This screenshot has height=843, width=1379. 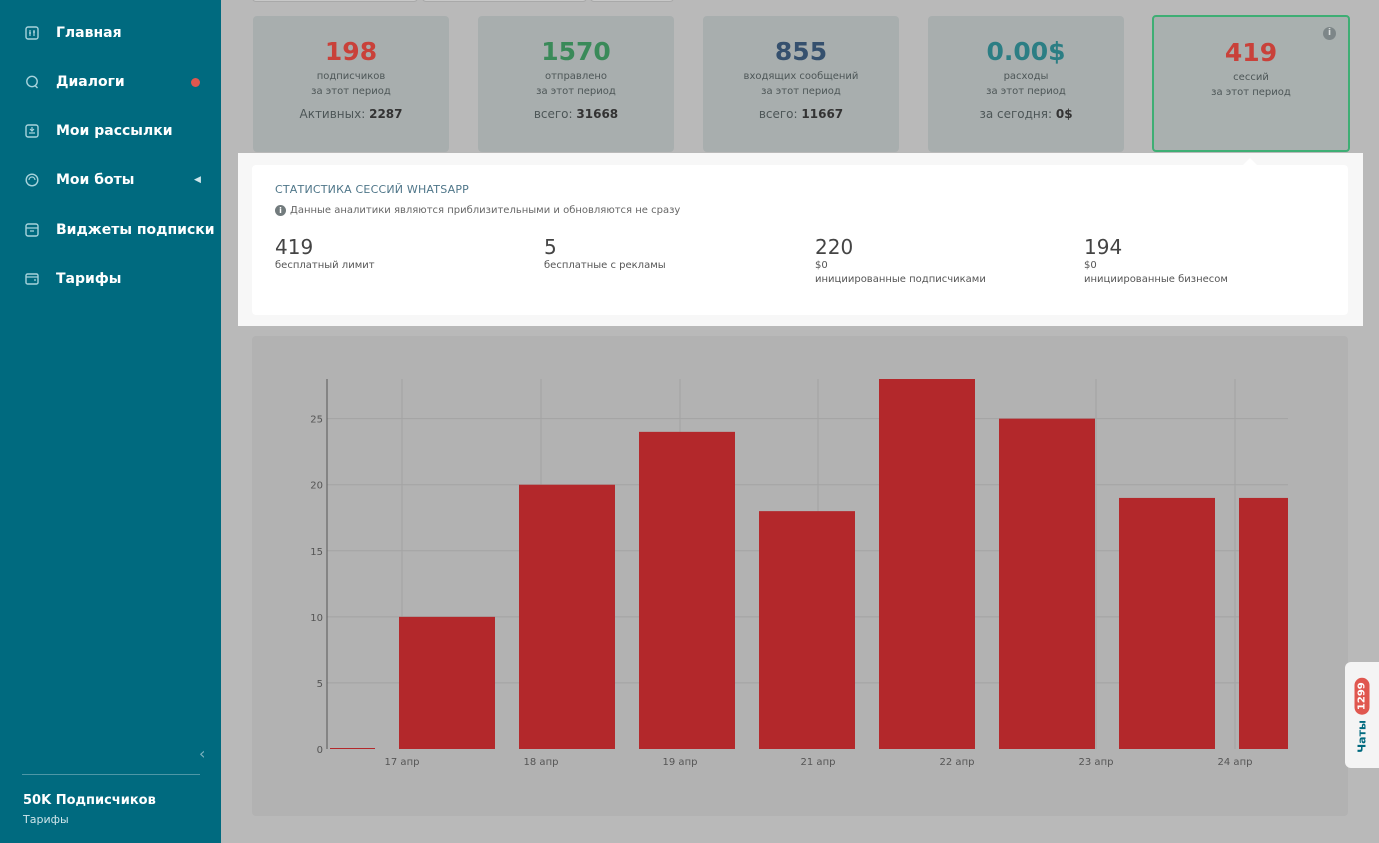 What do you see at coordinates (900, 260) in the screenshot?
I see `stat-user-initiated: 220 $0 инициированные подписчиками` at bounding box center [900, 260].